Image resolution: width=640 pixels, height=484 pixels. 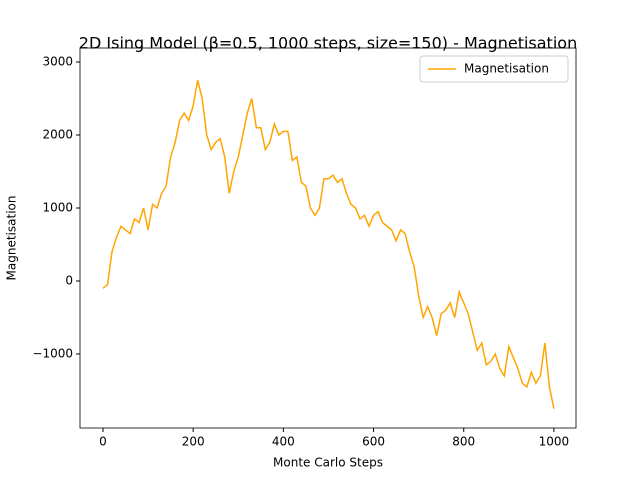 I want to click on y-tick-label: 3000, so click(x=57, y=62).